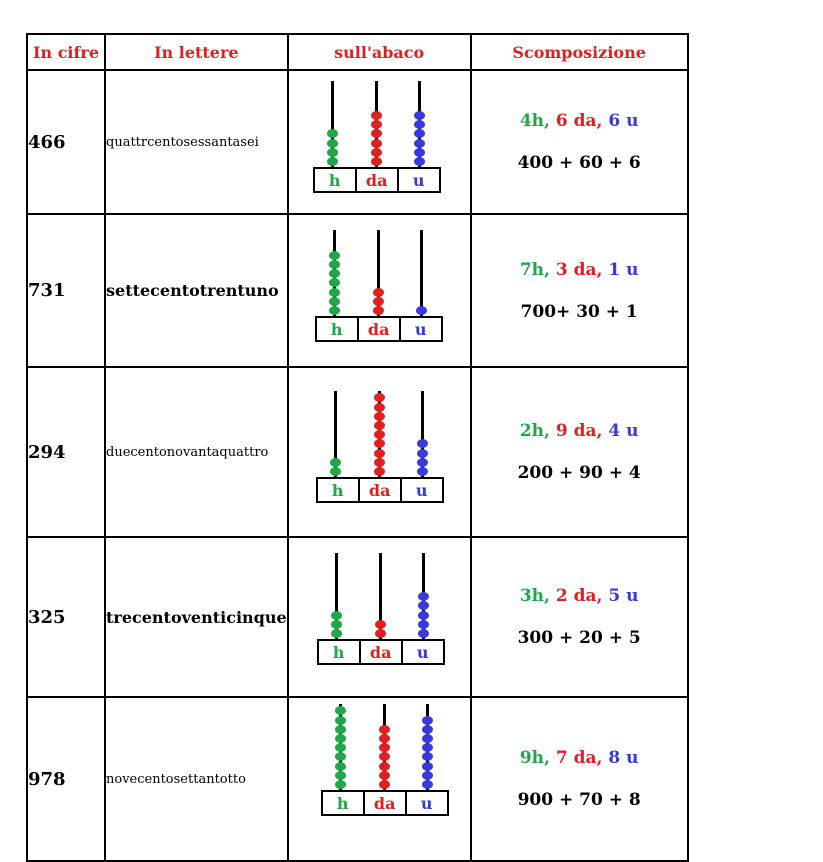 The image size is (823, 862). What do you see at coordinates (196, 52) in the screenshot?
I see `header-in-lettere: In lettere` at bounding box center [196, 52].